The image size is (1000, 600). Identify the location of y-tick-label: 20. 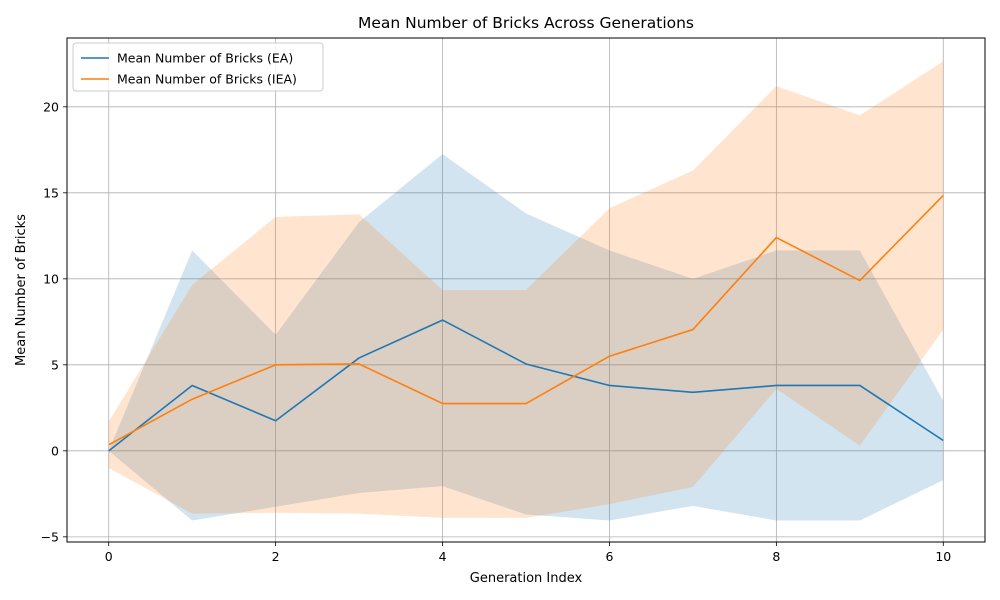
(51, 106).